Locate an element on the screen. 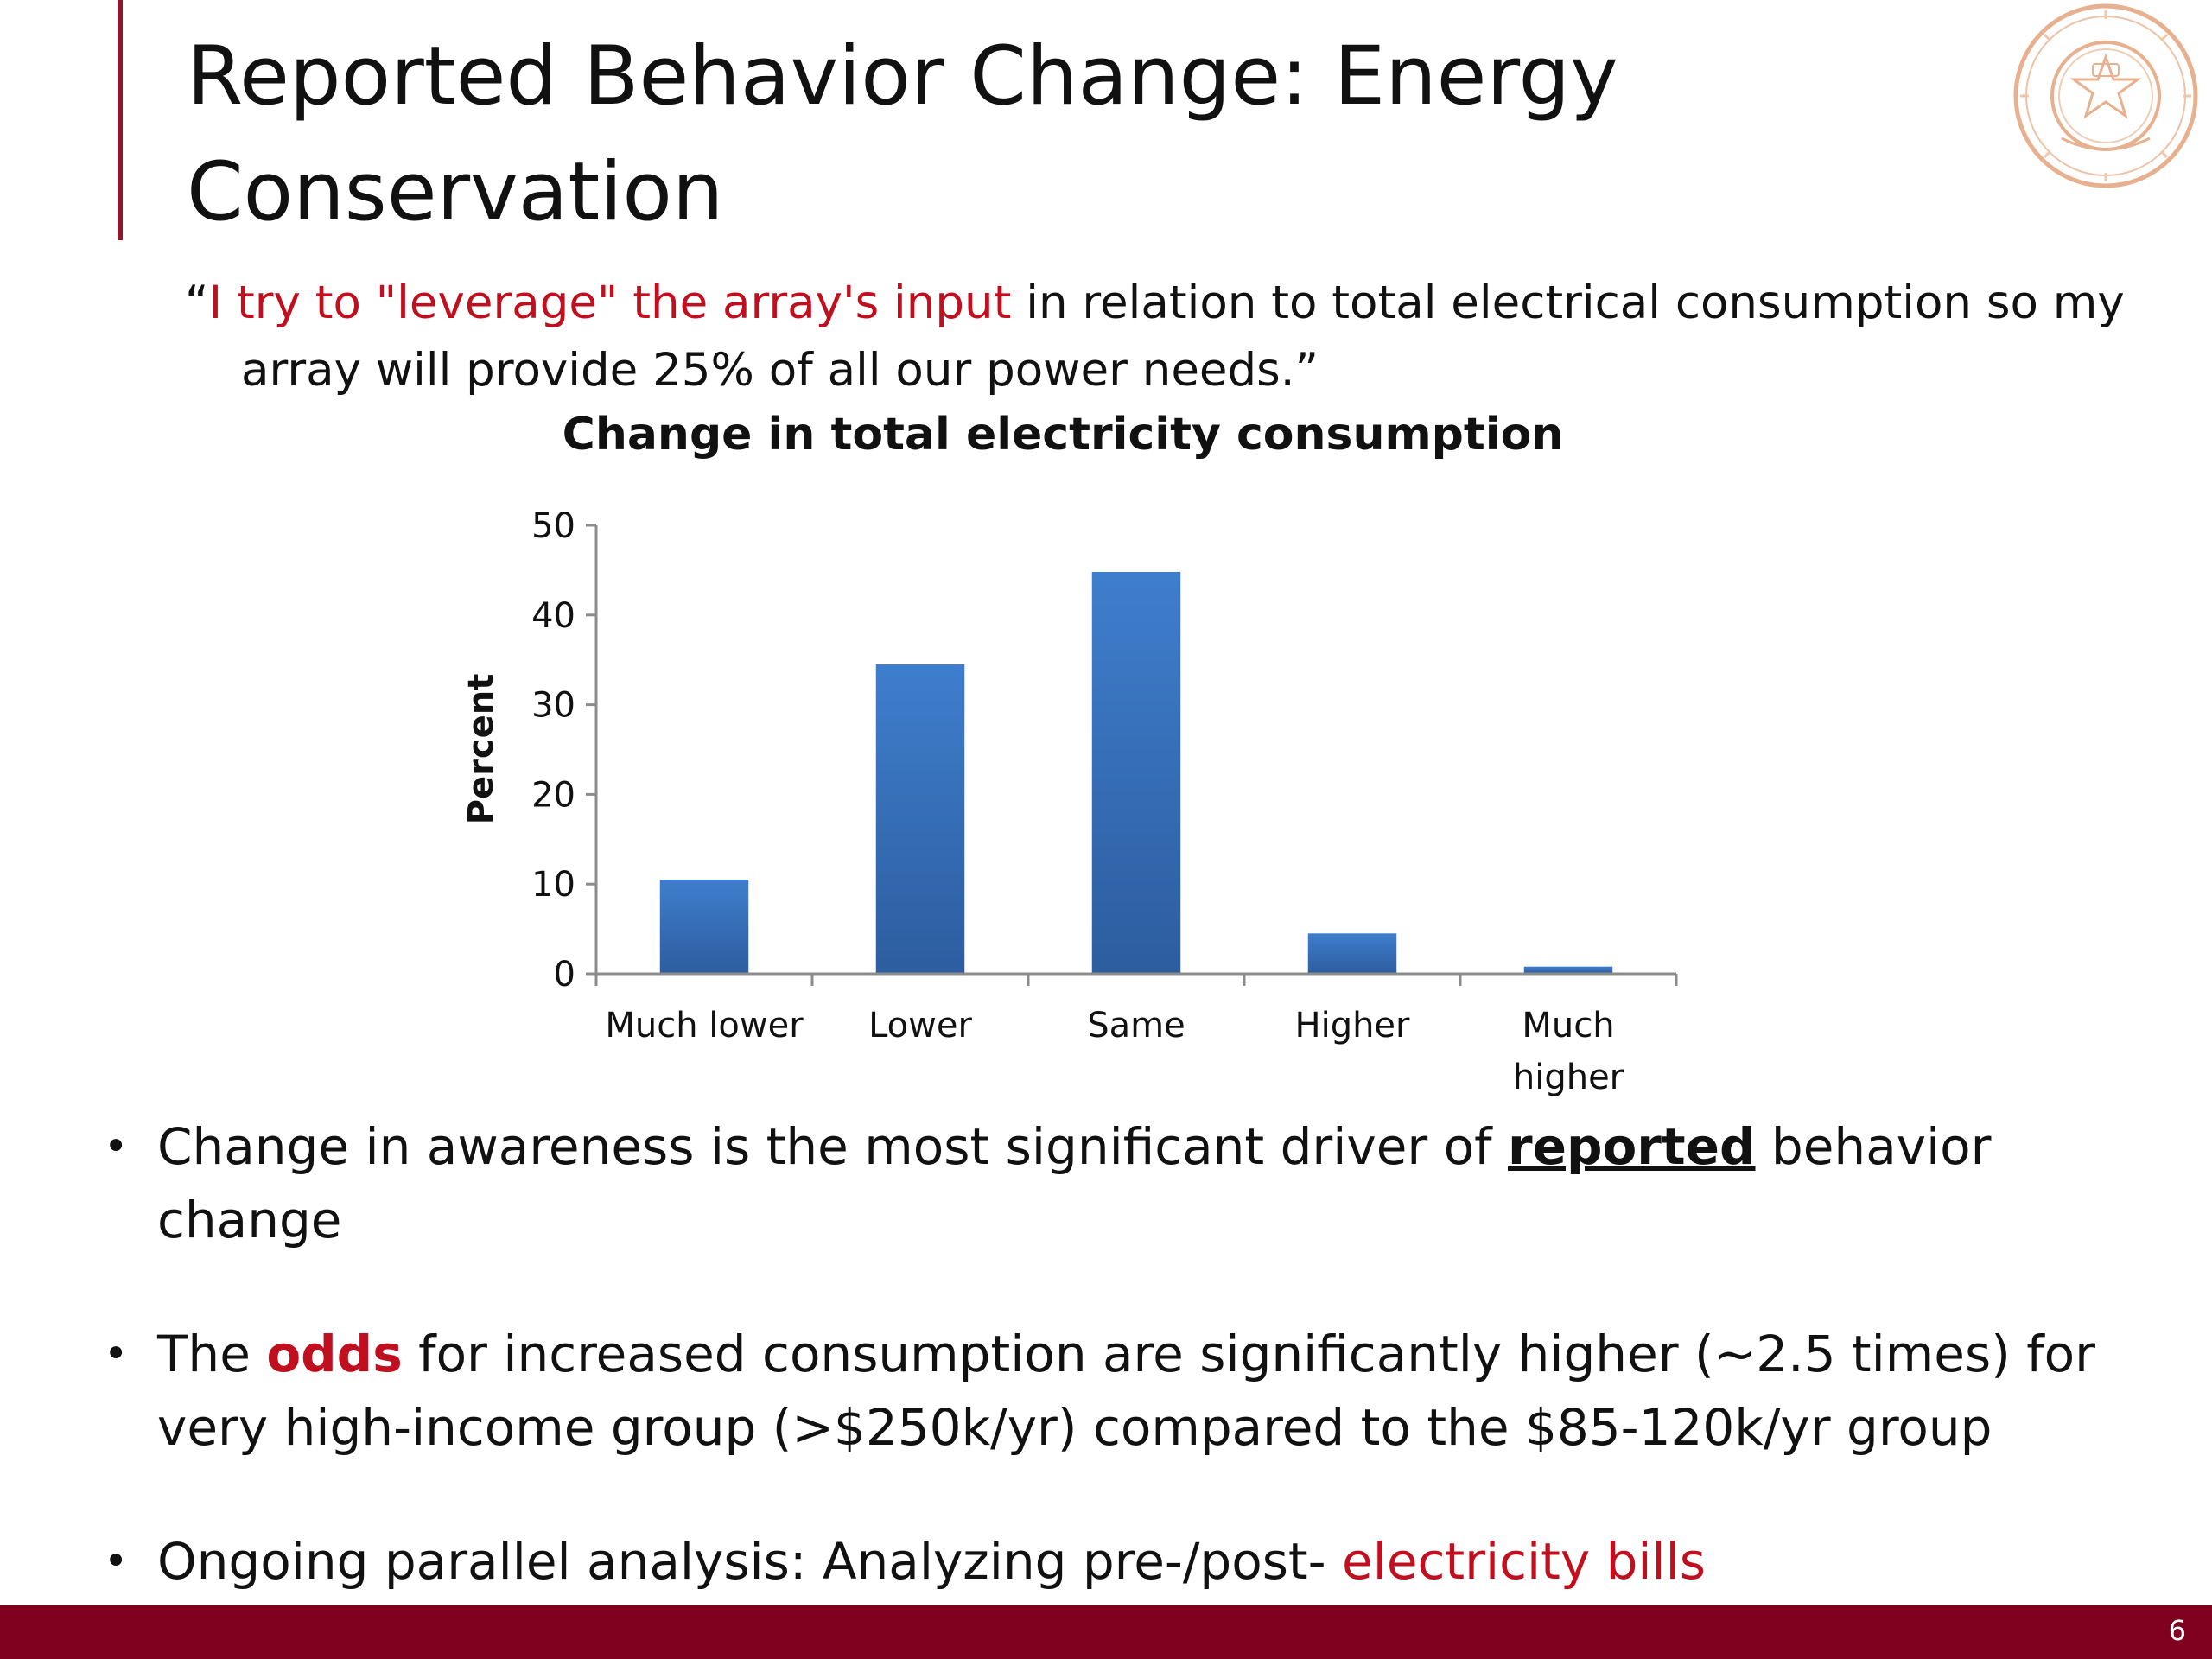  bullet-emphasis-odds: odds is located at coordinates (334, 1354).